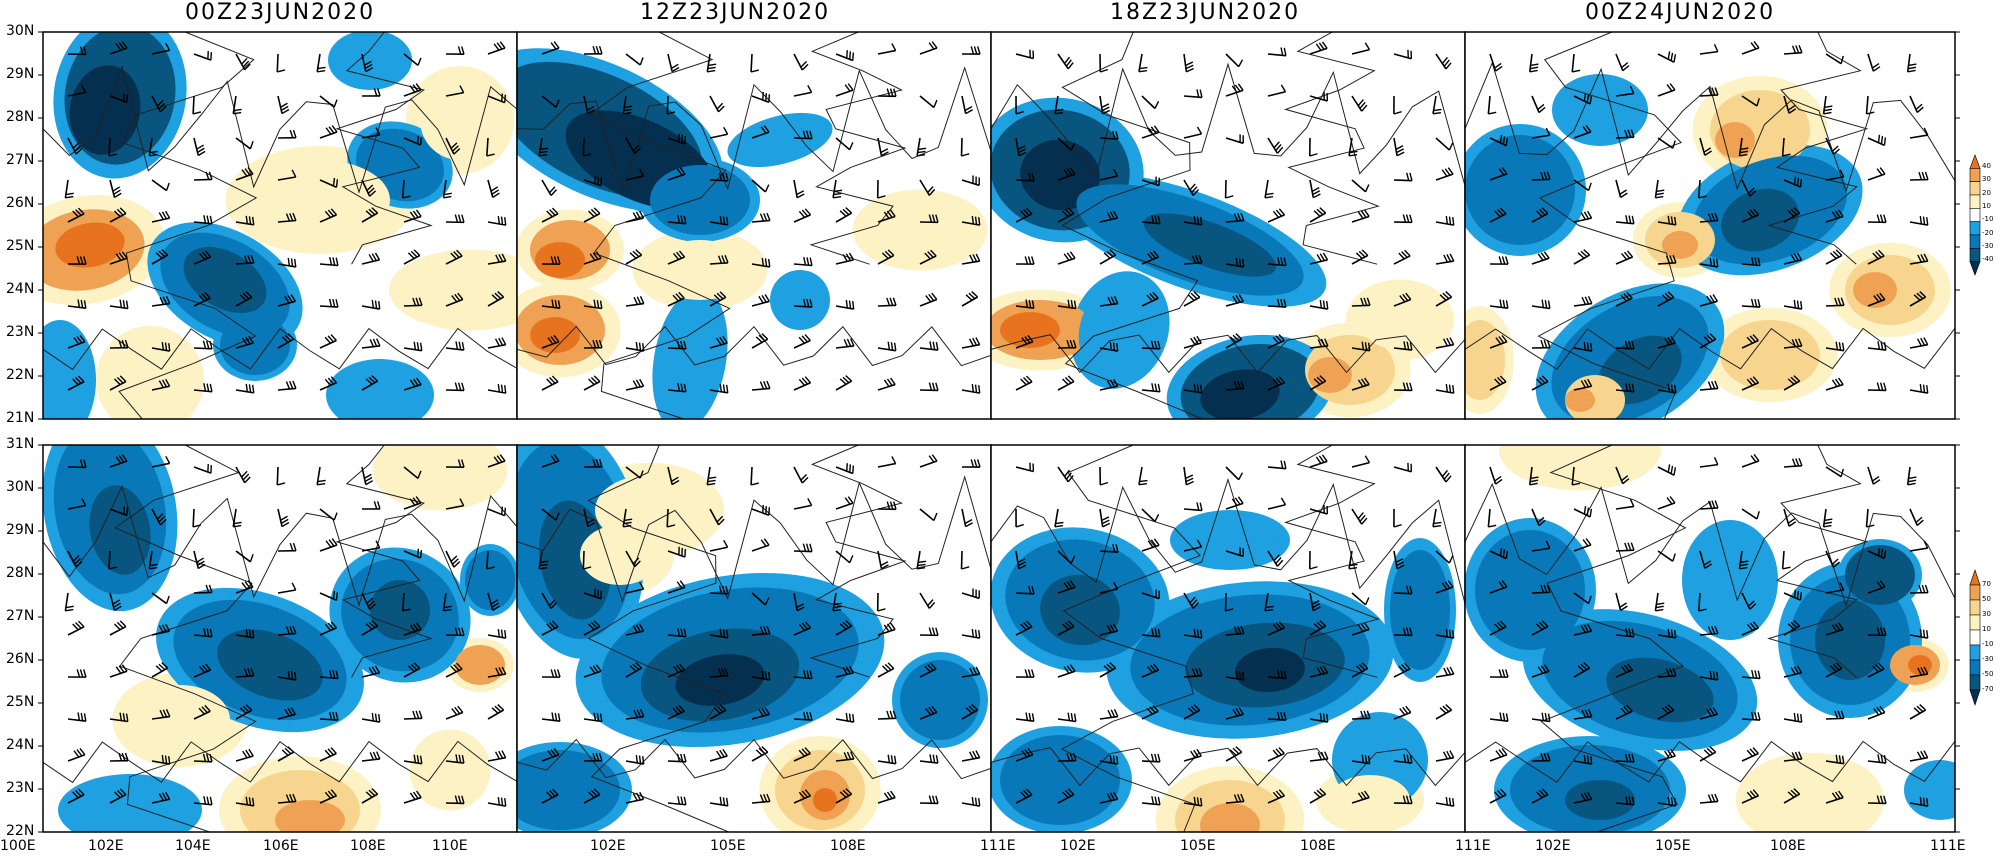 This screenshot has height=857, width=2000. What do you see at coordinates (20, 246) in the screenshot?
I see `latitude-label: 25N` at bounding box center [20, 246].